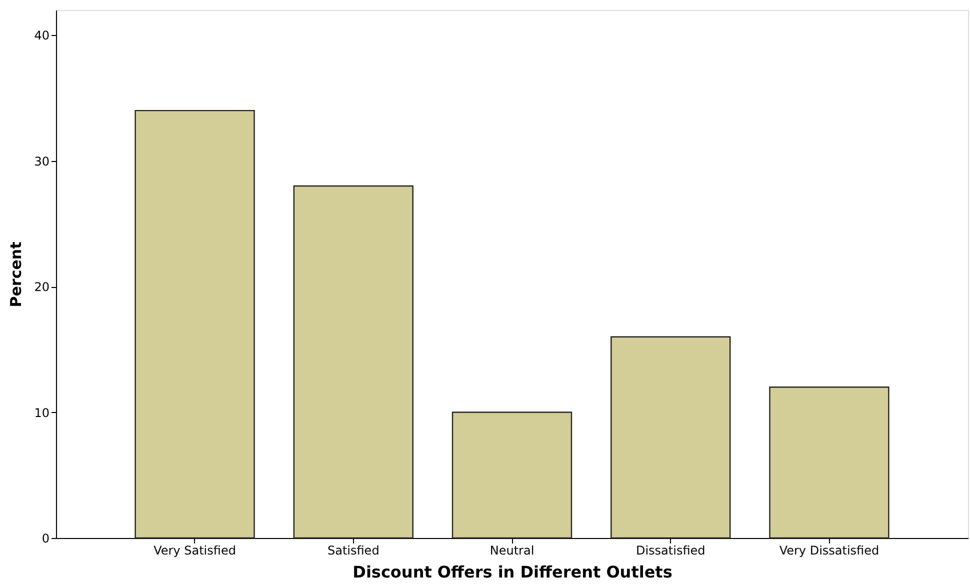 The height and width of the screenshot is (586, 970). Describe the element at coordinates (42, 287) in the screenshot. I see `y-tick-label: 20` at that location.